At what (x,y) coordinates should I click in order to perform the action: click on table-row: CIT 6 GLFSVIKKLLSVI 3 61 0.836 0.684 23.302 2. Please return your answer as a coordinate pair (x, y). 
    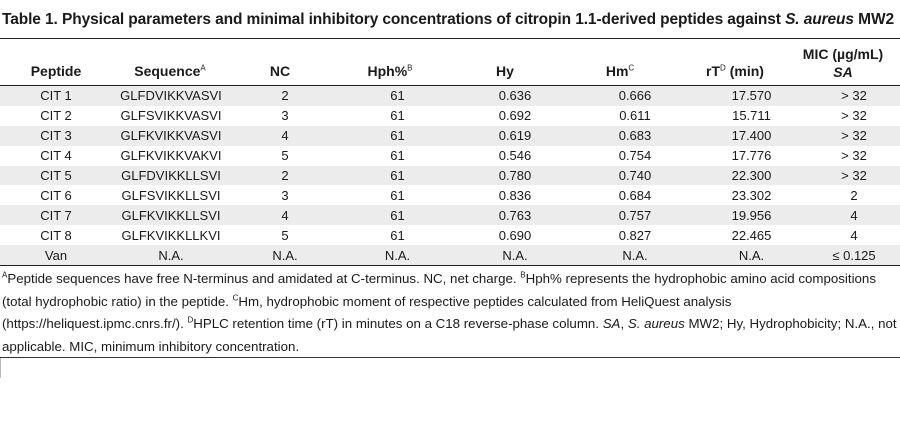
    Looking at the image, I should click on (450, 195).